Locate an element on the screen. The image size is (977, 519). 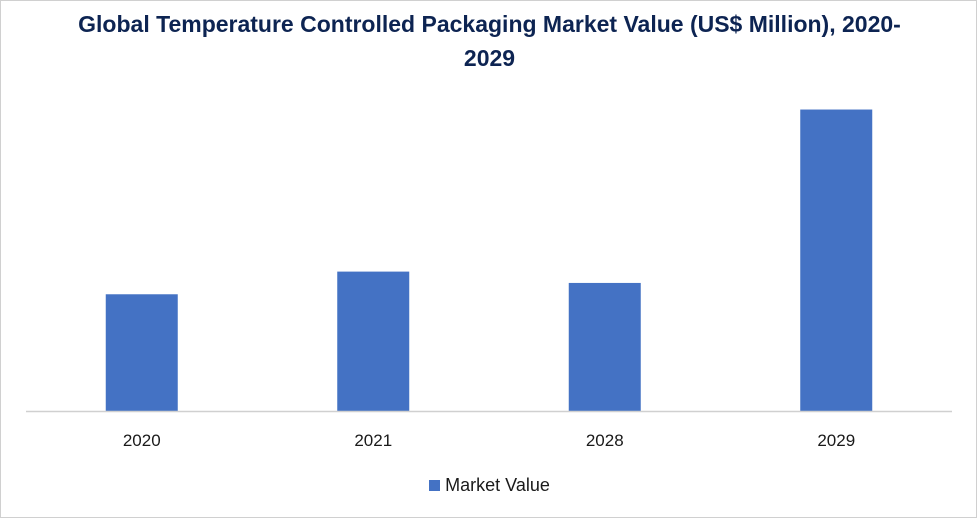
x-tick-label: 2029 is located at coordinates (836, 440).